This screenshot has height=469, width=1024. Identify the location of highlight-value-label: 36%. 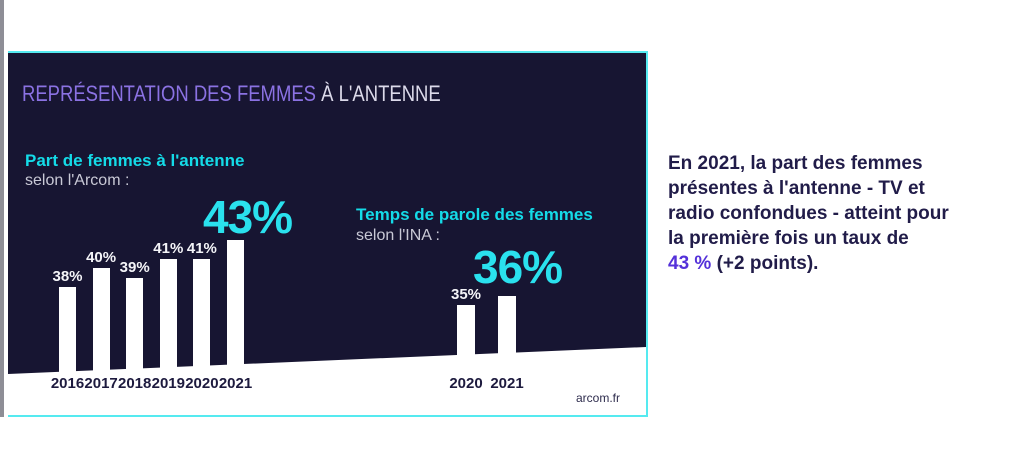
(518, 267).